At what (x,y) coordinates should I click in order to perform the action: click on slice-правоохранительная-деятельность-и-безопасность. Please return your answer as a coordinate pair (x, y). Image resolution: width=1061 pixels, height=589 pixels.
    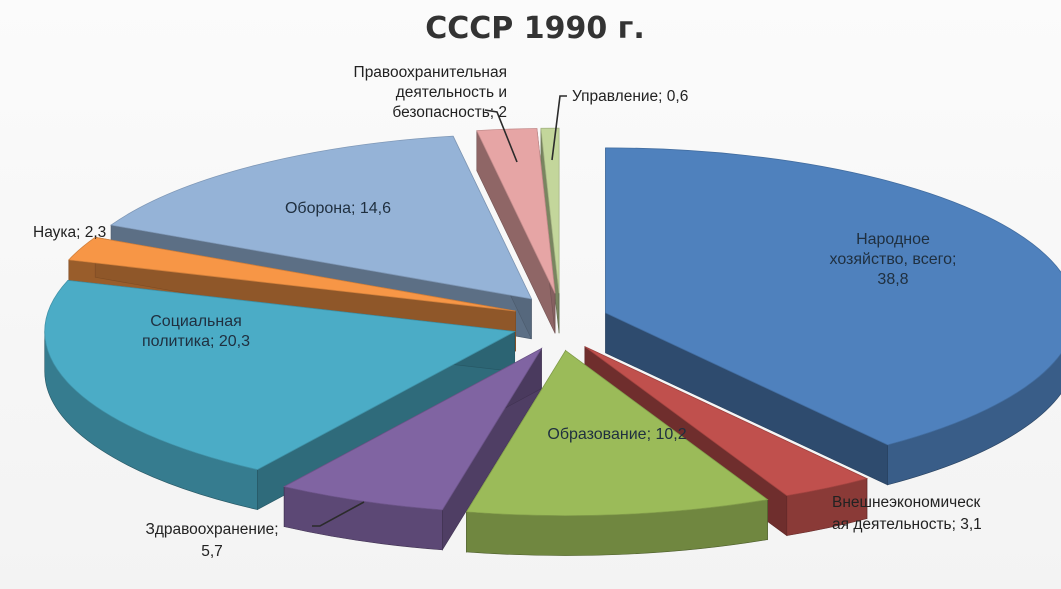
    Looking at the image, I should click on (516, 231).